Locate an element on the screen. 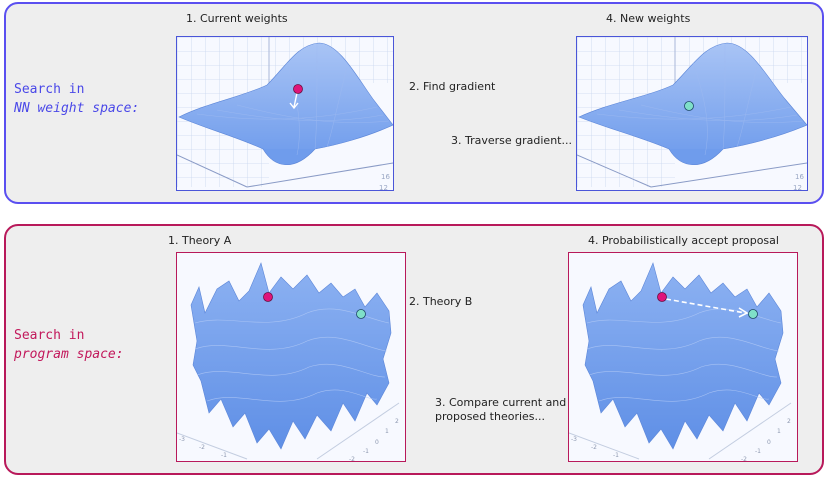 The width and height of the screenshot is (830, 477). accept-proposal-plot: -3 -2 -1 2 1 0 -1 -2 is located at coordinates (683, 357).